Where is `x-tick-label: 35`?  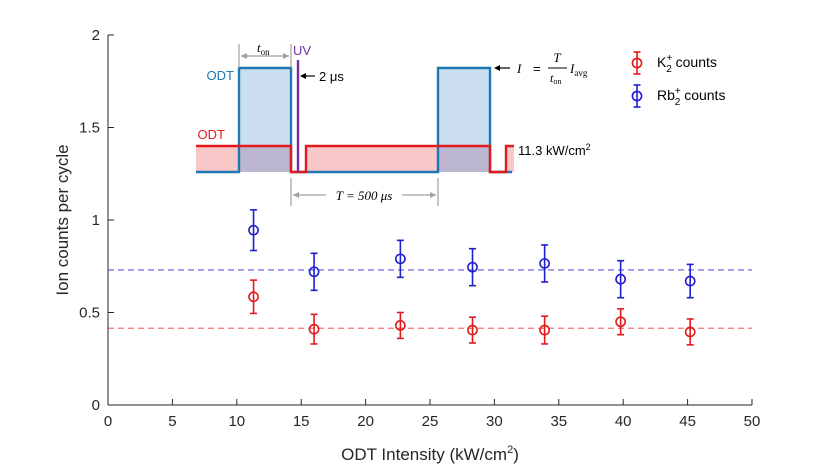 x-tick-label: 35 is located at coordinates (558, 421).